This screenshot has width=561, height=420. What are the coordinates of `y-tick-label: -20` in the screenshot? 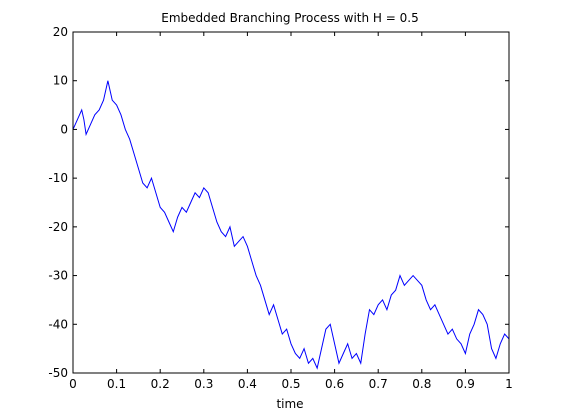 It's located at (58, 227).